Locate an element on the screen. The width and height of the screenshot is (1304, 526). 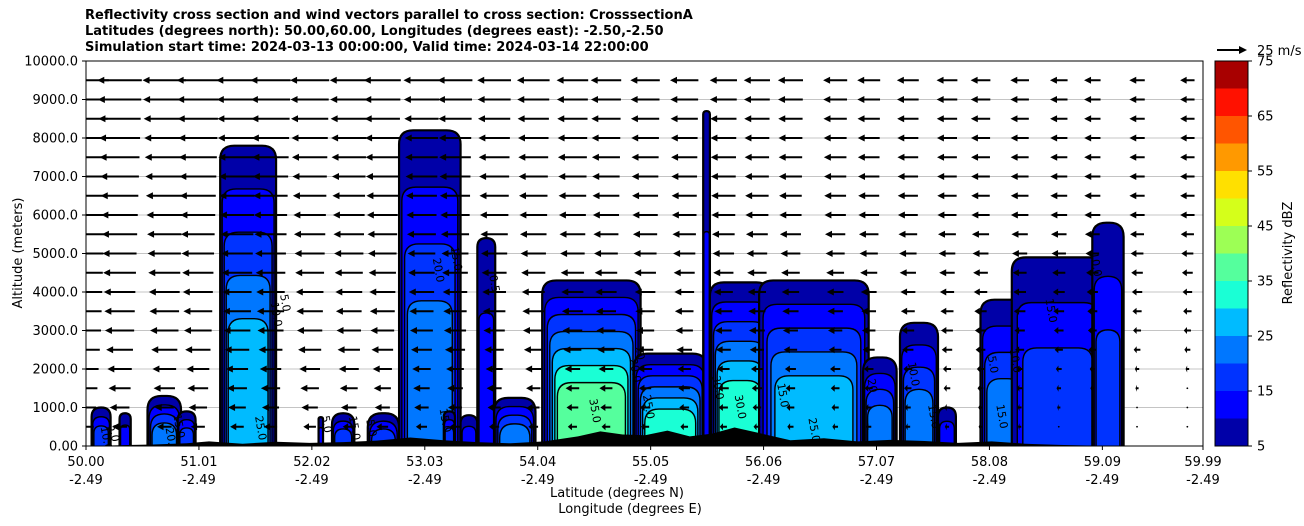
colorbar-tick-label: 55 is located at coordinates (1265, 172).